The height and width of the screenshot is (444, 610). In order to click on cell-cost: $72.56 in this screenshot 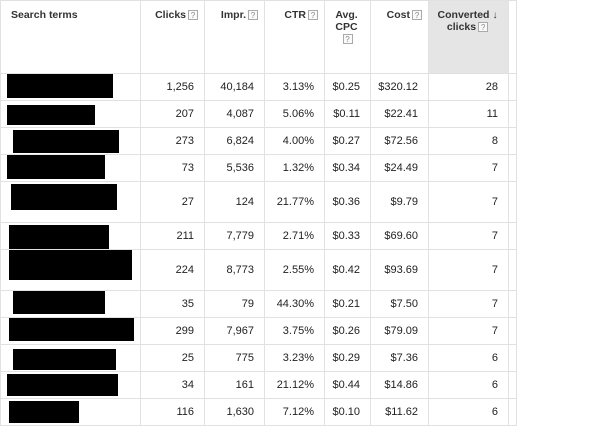, I will do `click(399, 141)`.